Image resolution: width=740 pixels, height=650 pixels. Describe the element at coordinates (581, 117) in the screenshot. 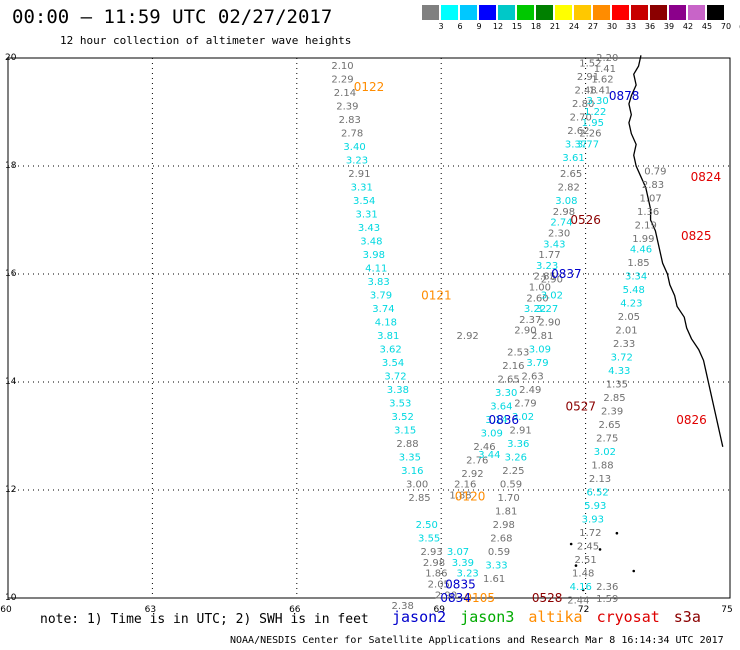

I see `swh-value-label: 2.70` at that location.